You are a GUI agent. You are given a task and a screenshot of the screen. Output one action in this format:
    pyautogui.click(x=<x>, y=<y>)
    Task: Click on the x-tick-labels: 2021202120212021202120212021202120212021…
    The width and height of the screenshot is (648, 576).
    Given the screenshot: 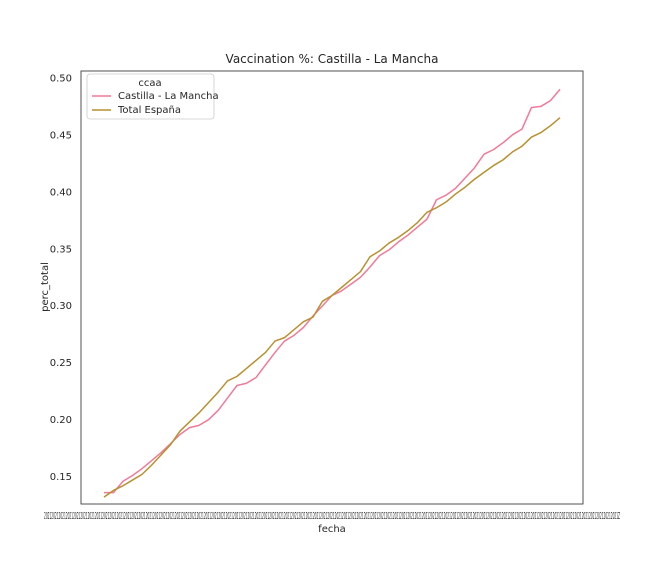 What is the action you would take?
    pyautogui.click(x=332, y=516)
    